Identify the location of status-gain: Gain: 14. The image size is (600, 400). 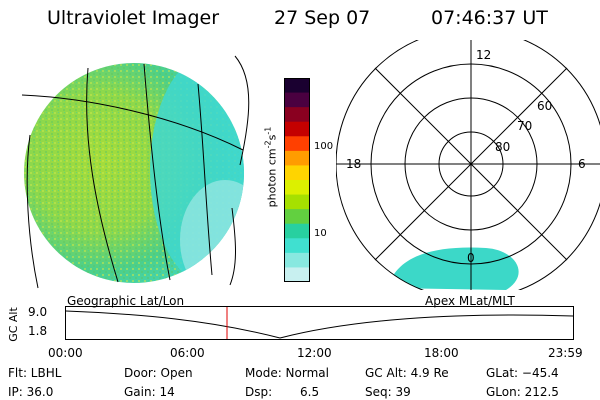
(149, 392).